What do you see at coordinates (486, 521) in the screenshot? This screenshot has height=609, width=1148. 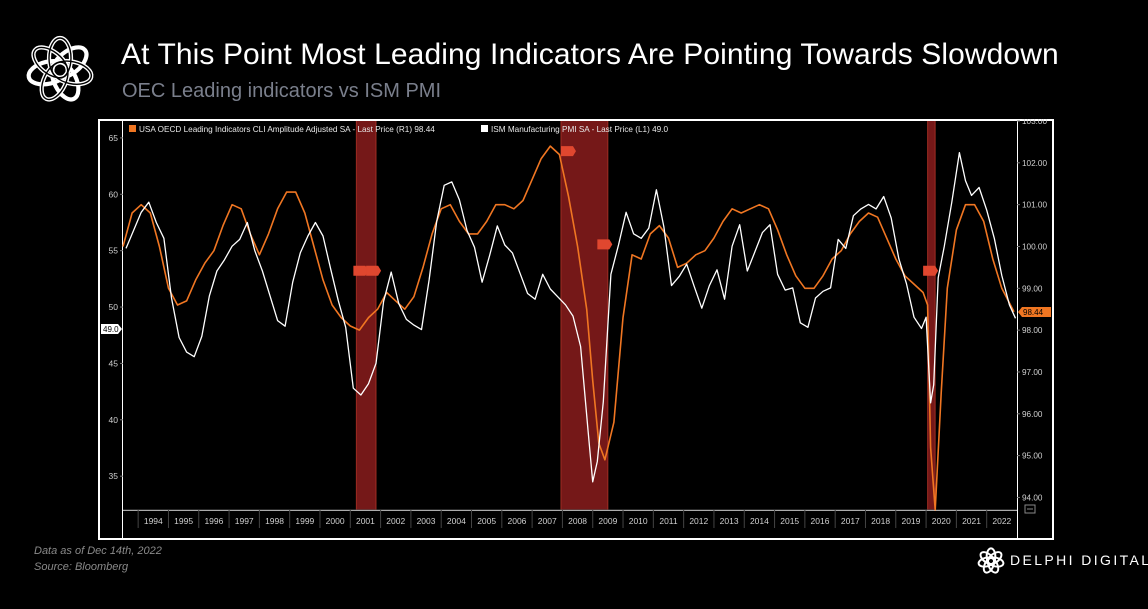 I see `x-tick-label: 2005` at bounding box center [486, 521].